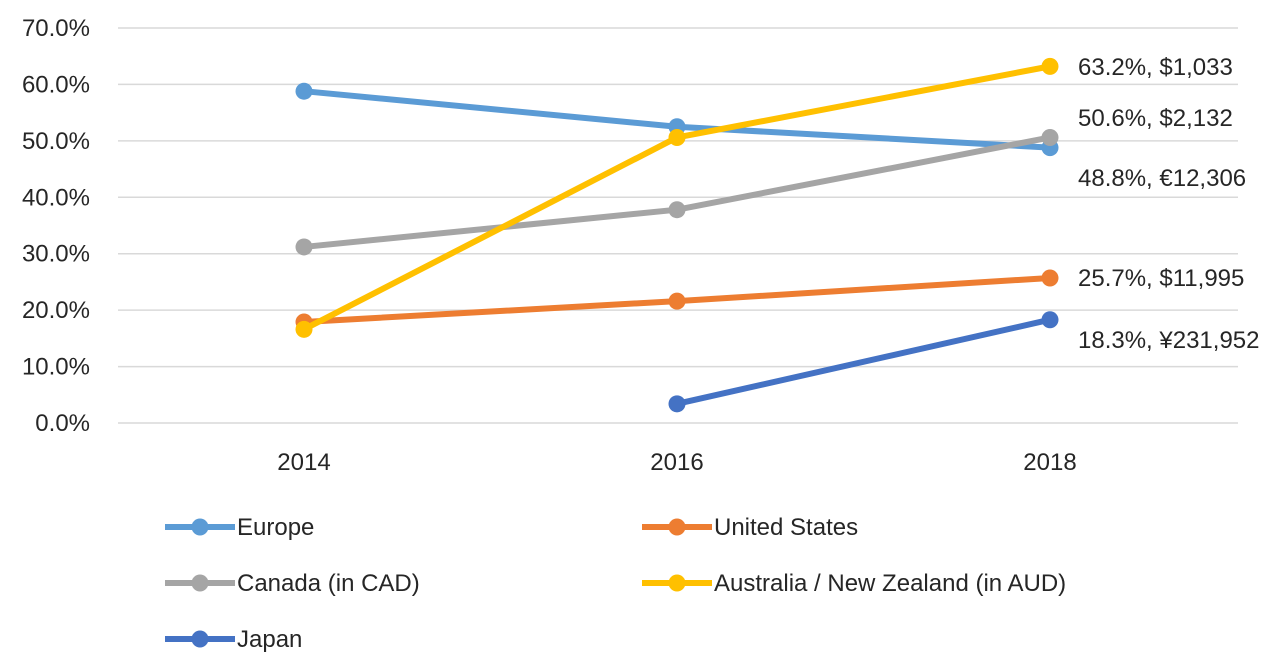  I want to click on x-tick-label: 2016, so click(676, 462).